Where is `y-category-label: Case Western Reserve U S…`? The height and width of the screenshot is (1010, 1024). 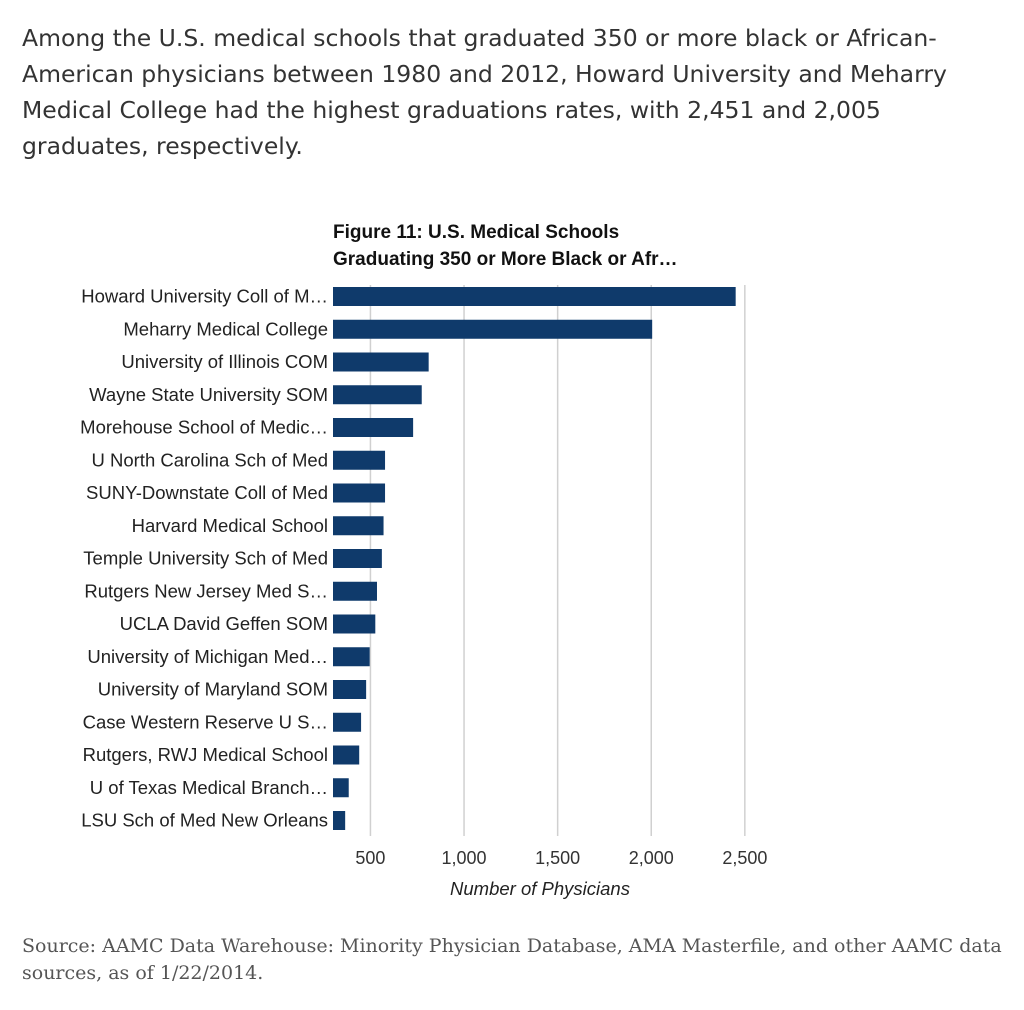
y-category-label: Case Western Reserve U S… is located at coordinates (205, 721).